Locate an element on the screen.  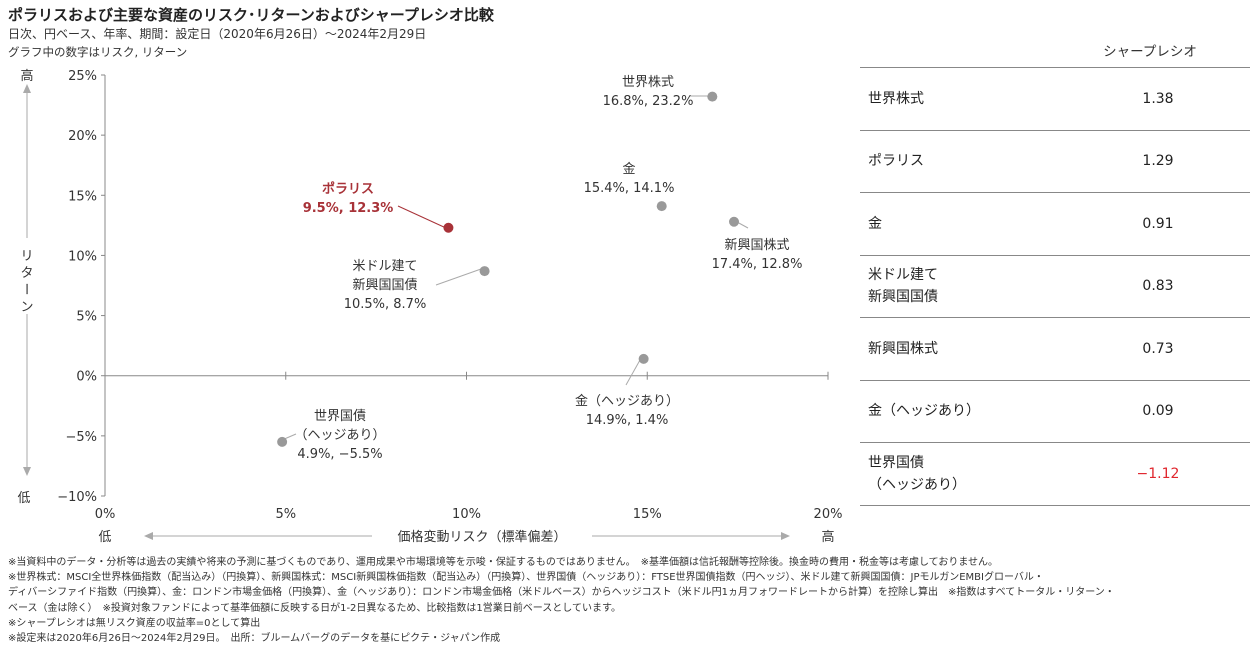
point-name-label: 新興国株式 is located at coordinates (756, 245).